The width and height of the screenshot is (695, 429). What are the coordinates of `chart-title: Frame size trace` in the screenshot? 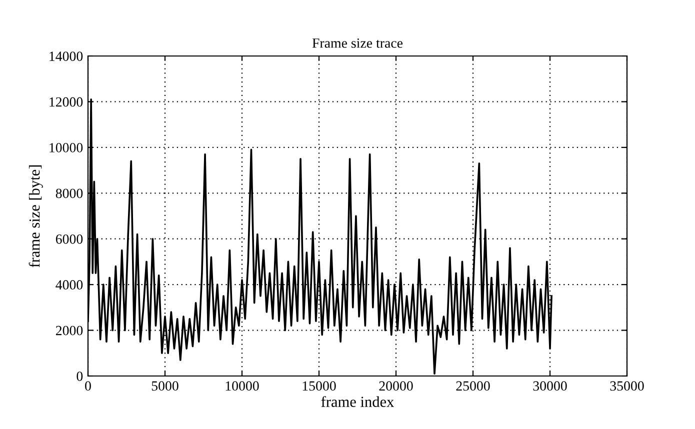 It's located at (357, 43).